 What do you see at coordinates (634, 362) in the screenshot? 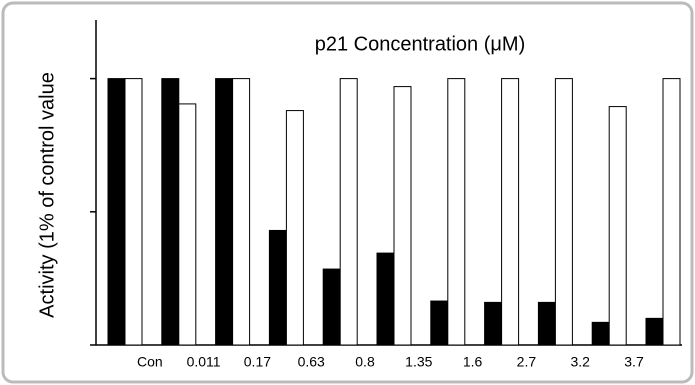
I see `x-tick-label: 3.7` at bounding box center [634, 362].